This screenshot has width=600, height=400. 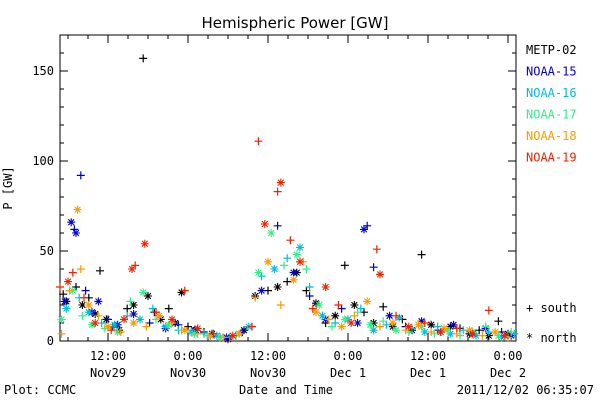 I want to click on y-axis-label: P [GW], so click(x=8, y=187).